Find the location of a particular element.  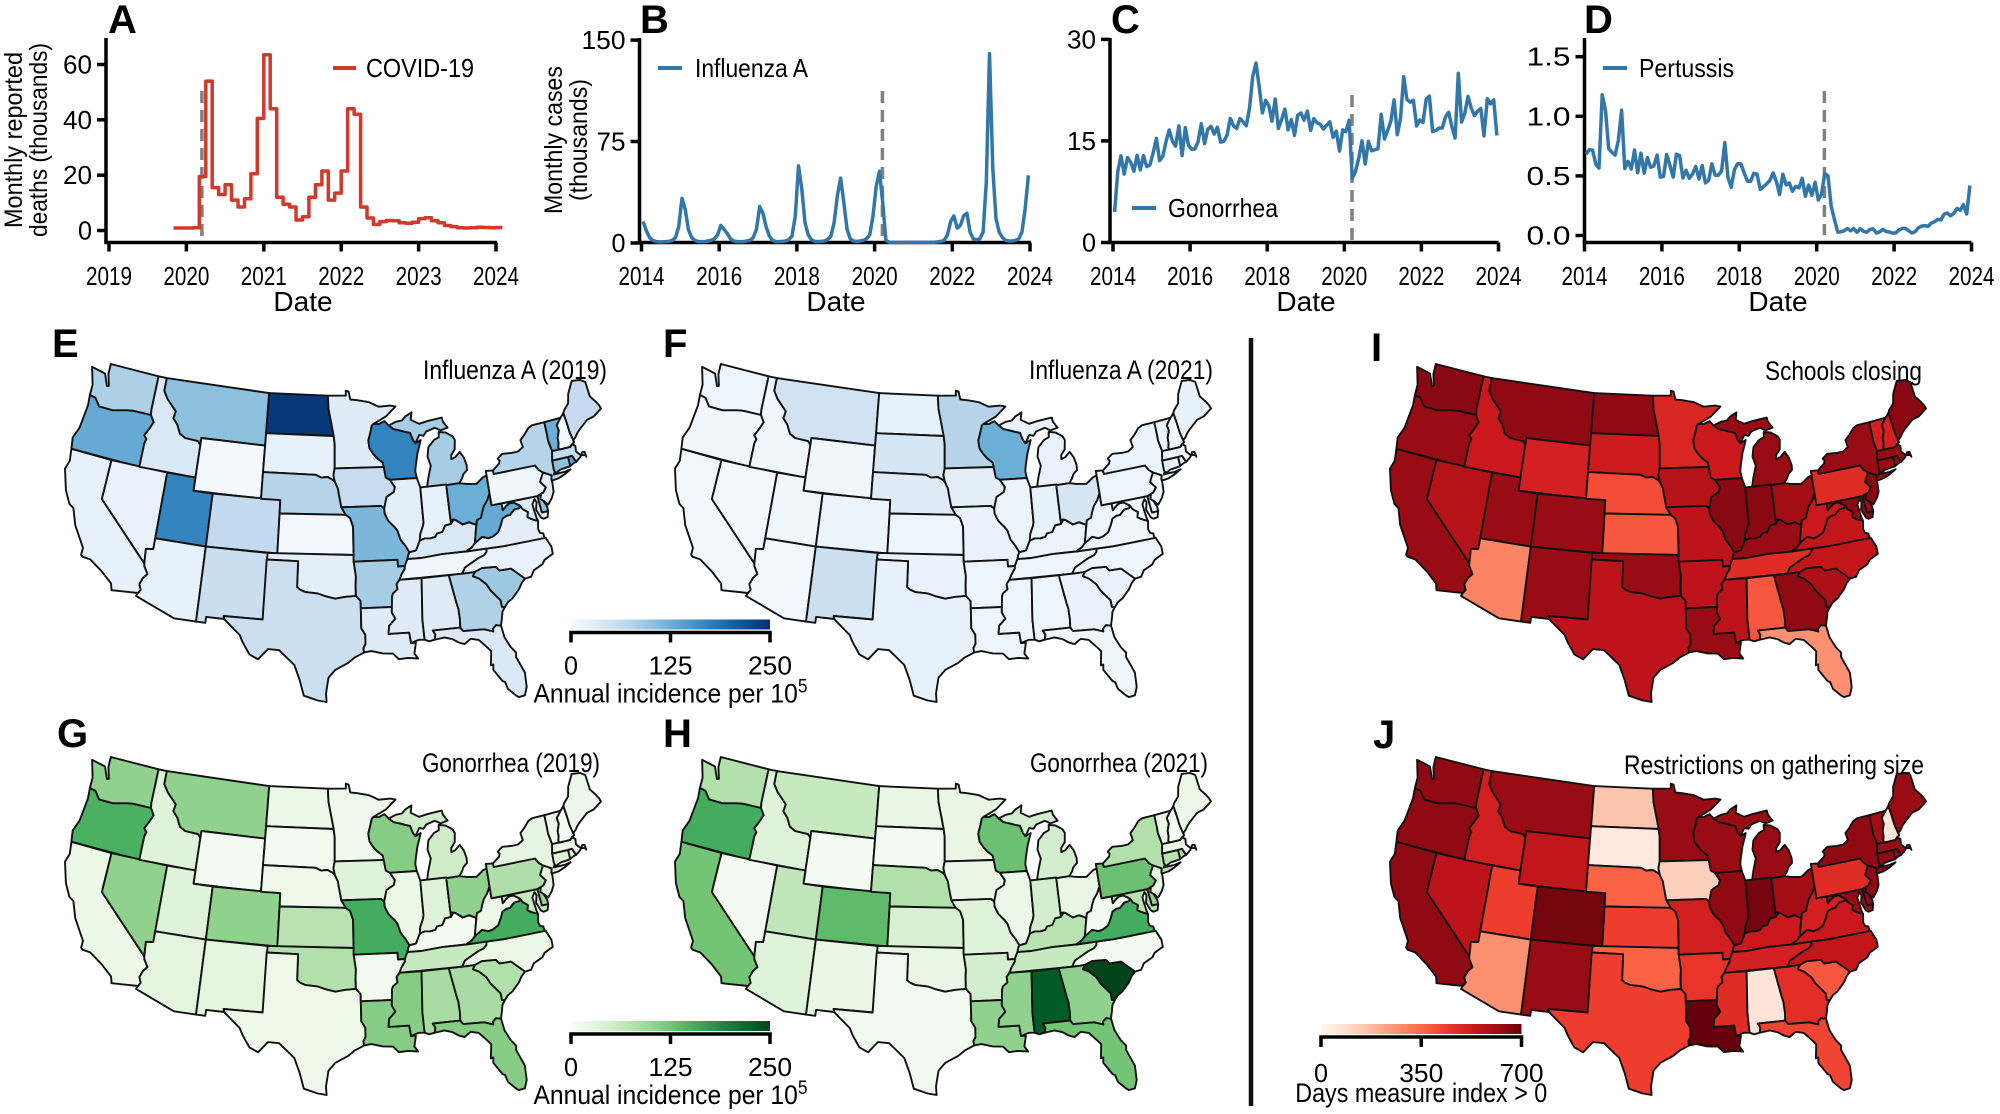

svg-text: 0.5 is located at coordinates (1549, 176).